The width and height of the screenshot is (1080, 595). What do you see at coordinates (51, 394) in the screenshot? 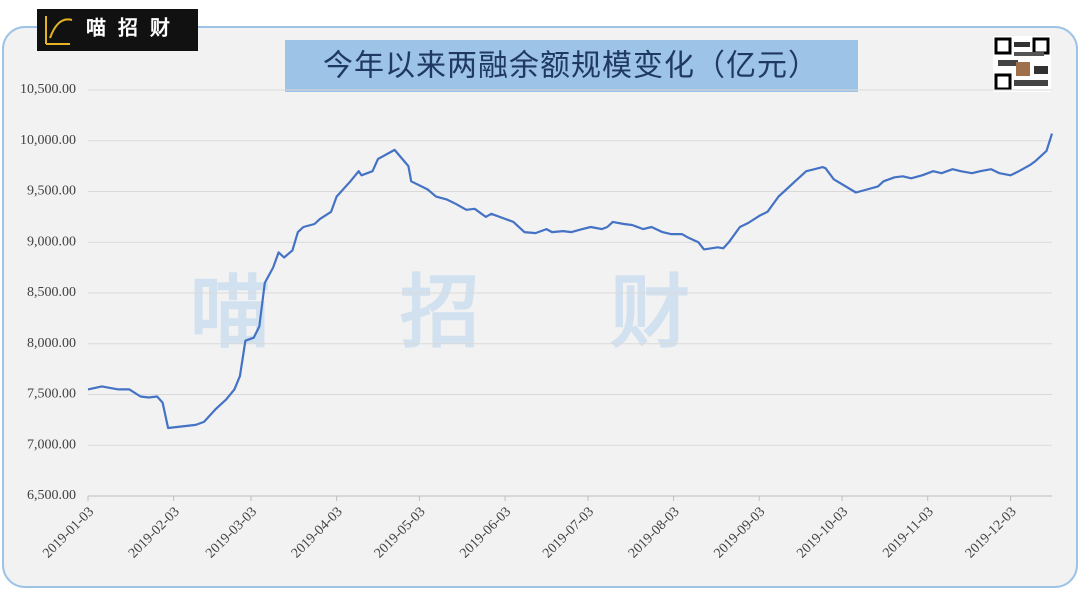
I see `y-tick-label: 7,500.00` at bounding box center [51, 394].